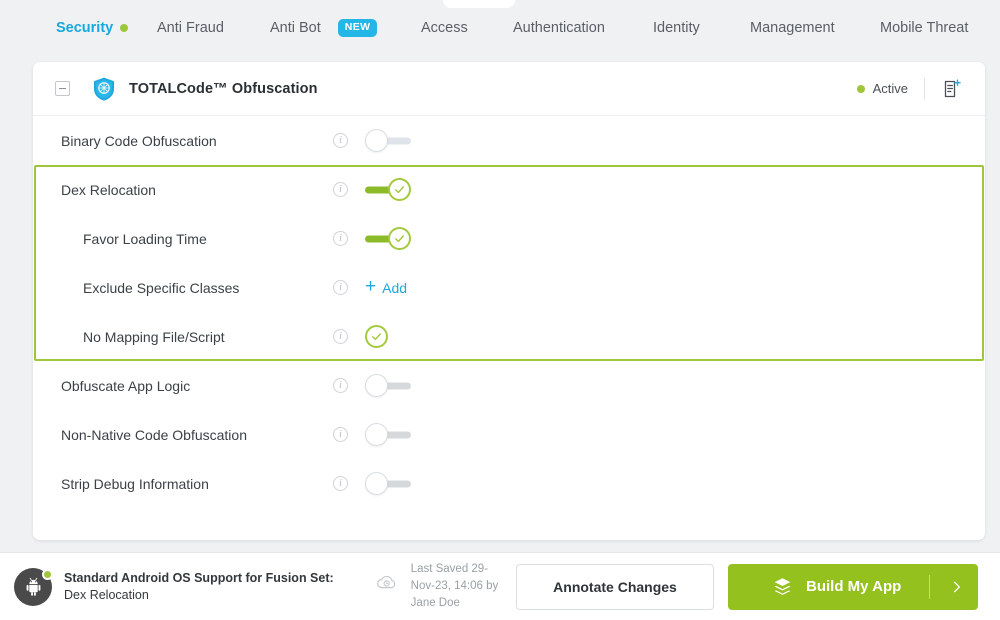 The image size is (1000, 620). I want to click on header-divider, so click(924, 88).